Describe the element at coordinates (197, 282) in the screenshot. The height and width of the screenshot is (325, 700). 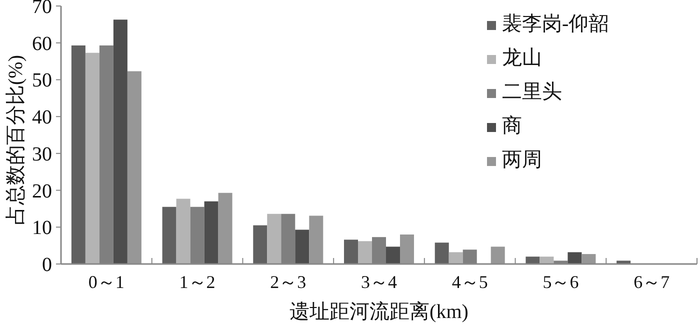
I see `x-tick-label: 1～2` at that location.